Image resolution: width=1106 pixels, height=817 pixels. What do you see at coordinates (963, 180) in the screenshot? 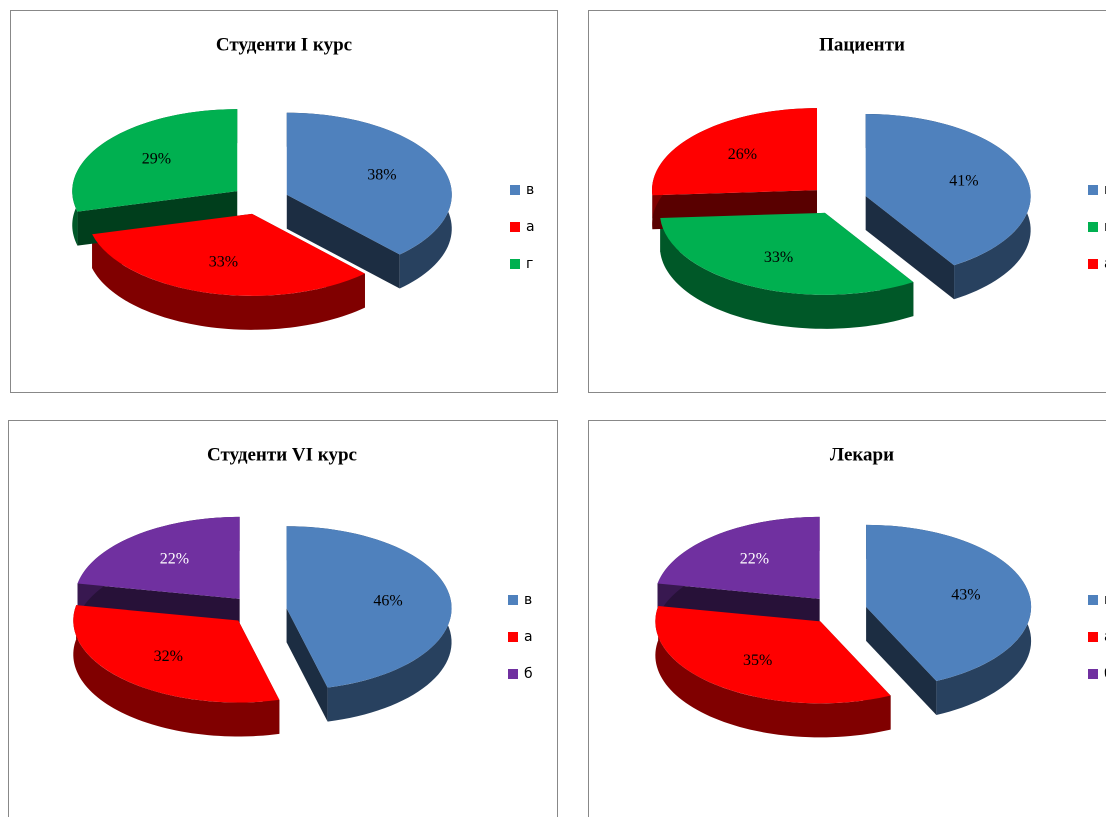
I see `data-label: 41%` at bounding box center [963, 180].